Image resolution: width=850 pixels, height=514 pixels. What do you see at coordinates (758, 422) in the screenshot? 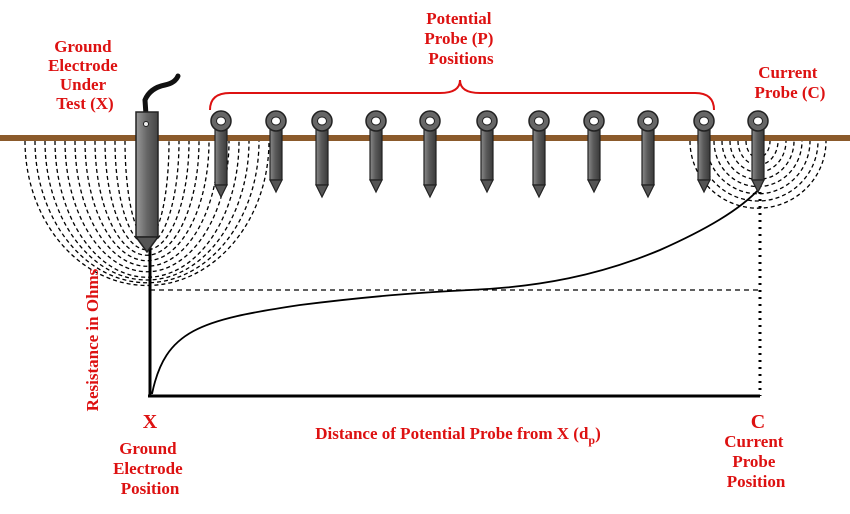
I see `c-marker: C` at bounding box center [758, 422].